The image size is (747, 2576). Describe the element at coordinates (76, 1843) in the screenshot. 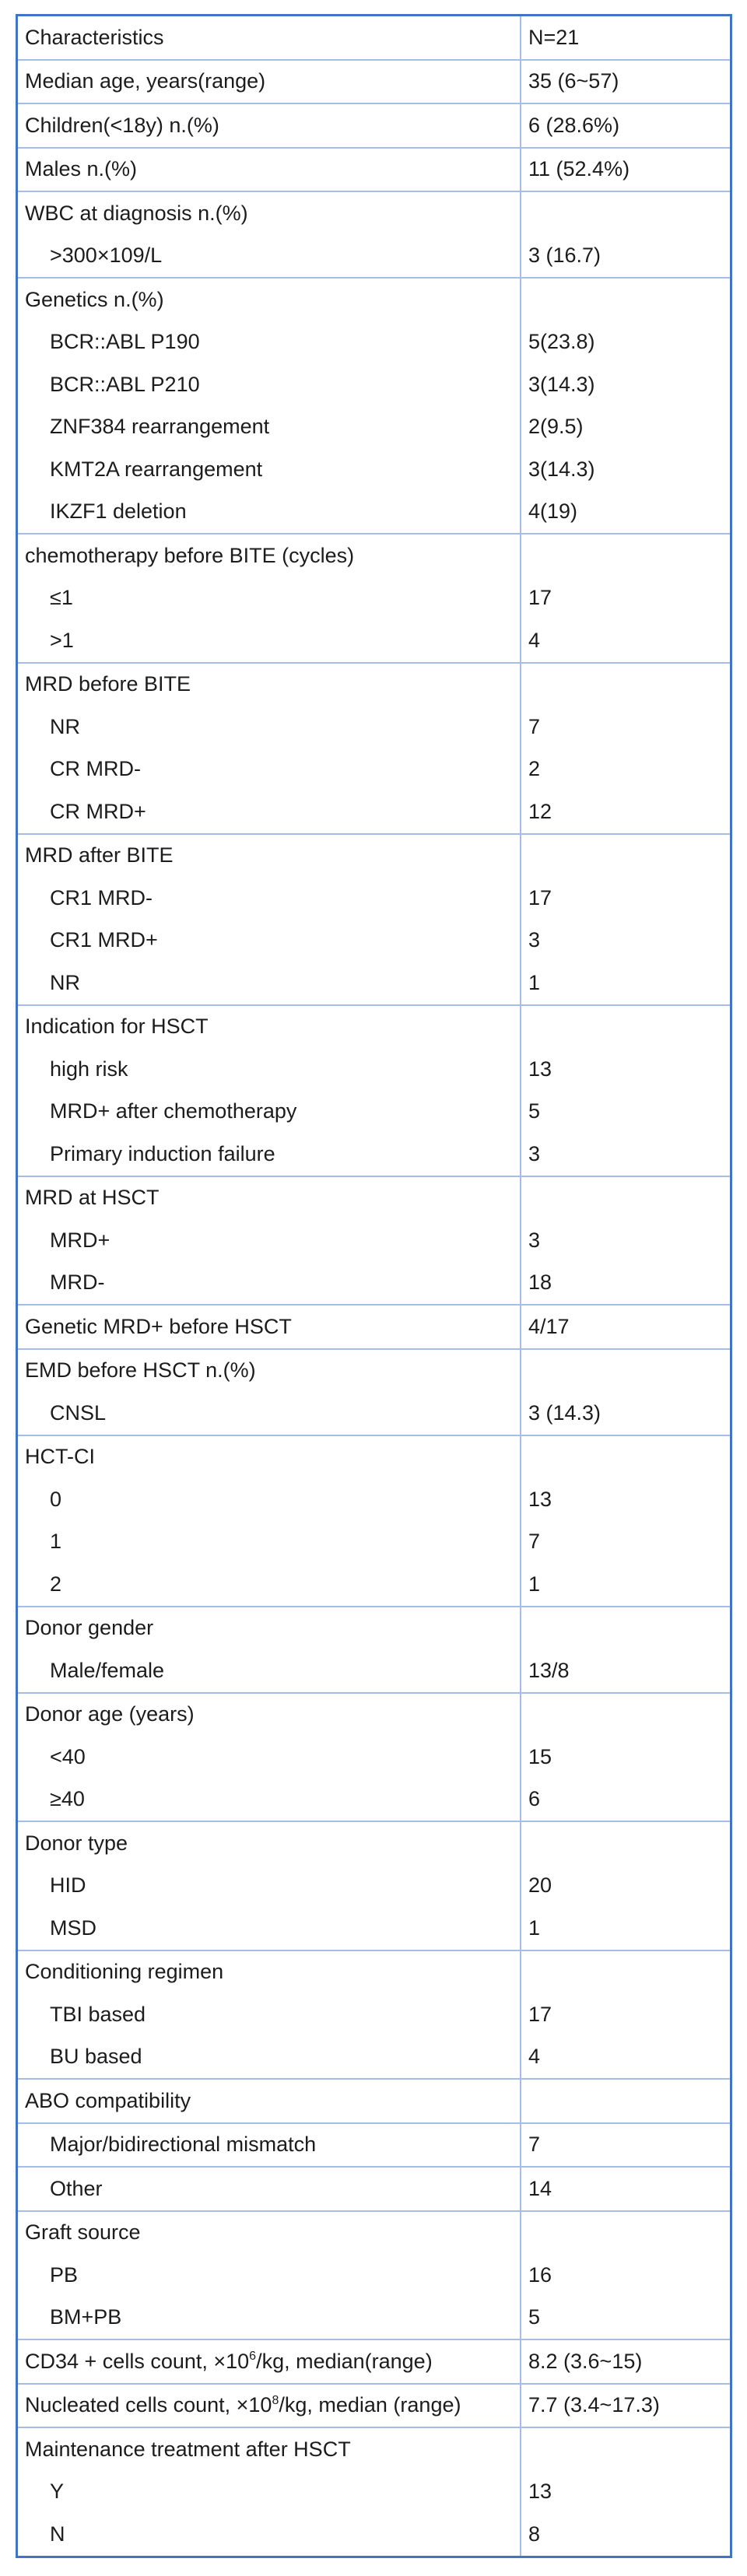

I see `row-label: Donor type` at that location.